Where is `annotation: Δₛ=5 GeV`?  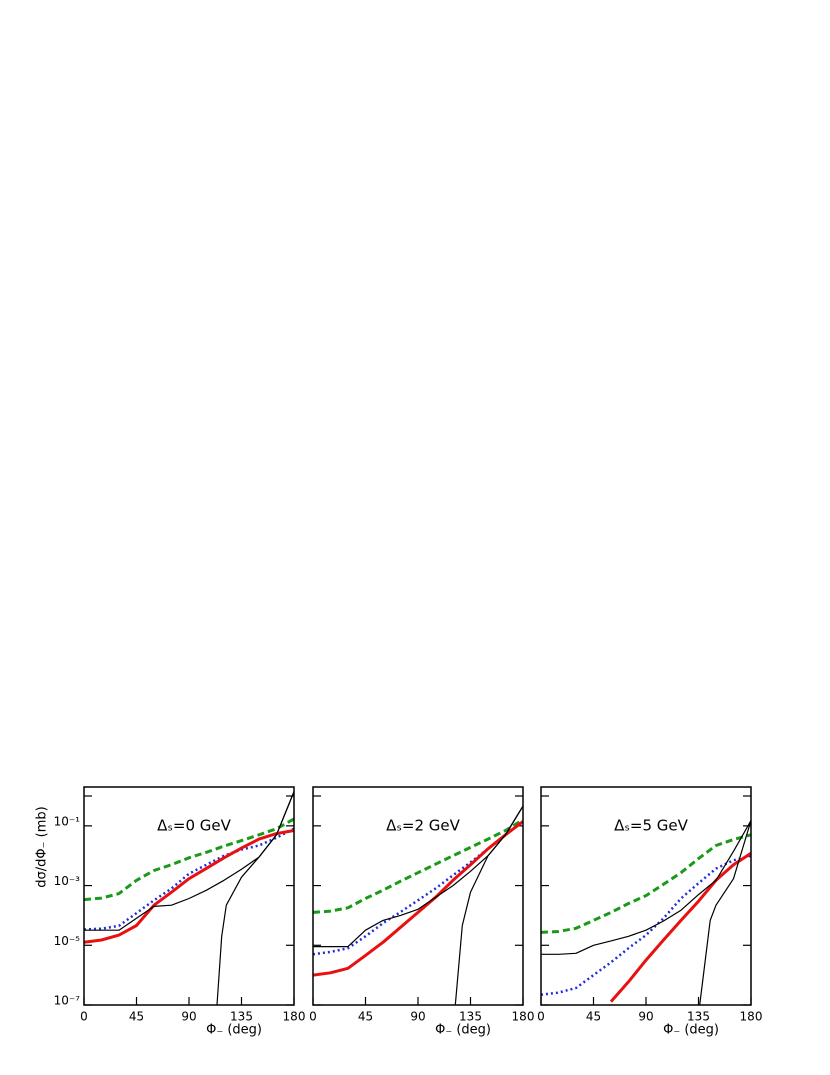 annotation: Δₛ=5 GeV is located at coordinates (651, 826).